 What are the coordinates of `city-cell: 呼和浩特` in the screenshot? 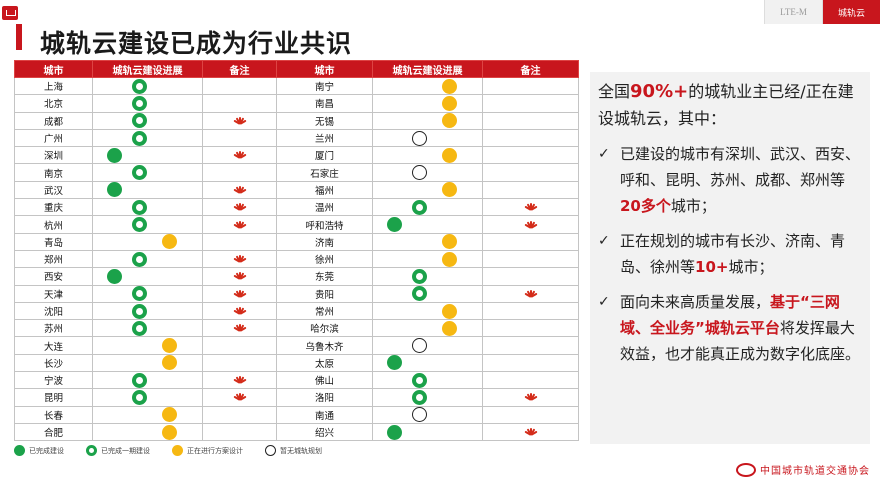 It's located at (324, 224).